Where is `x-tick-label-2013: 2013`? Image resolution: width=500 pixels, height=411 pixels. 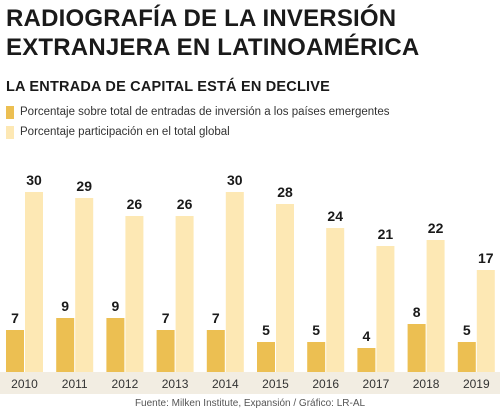 x-tick-label-2013: 2013 is located at coordinates (175, 384).